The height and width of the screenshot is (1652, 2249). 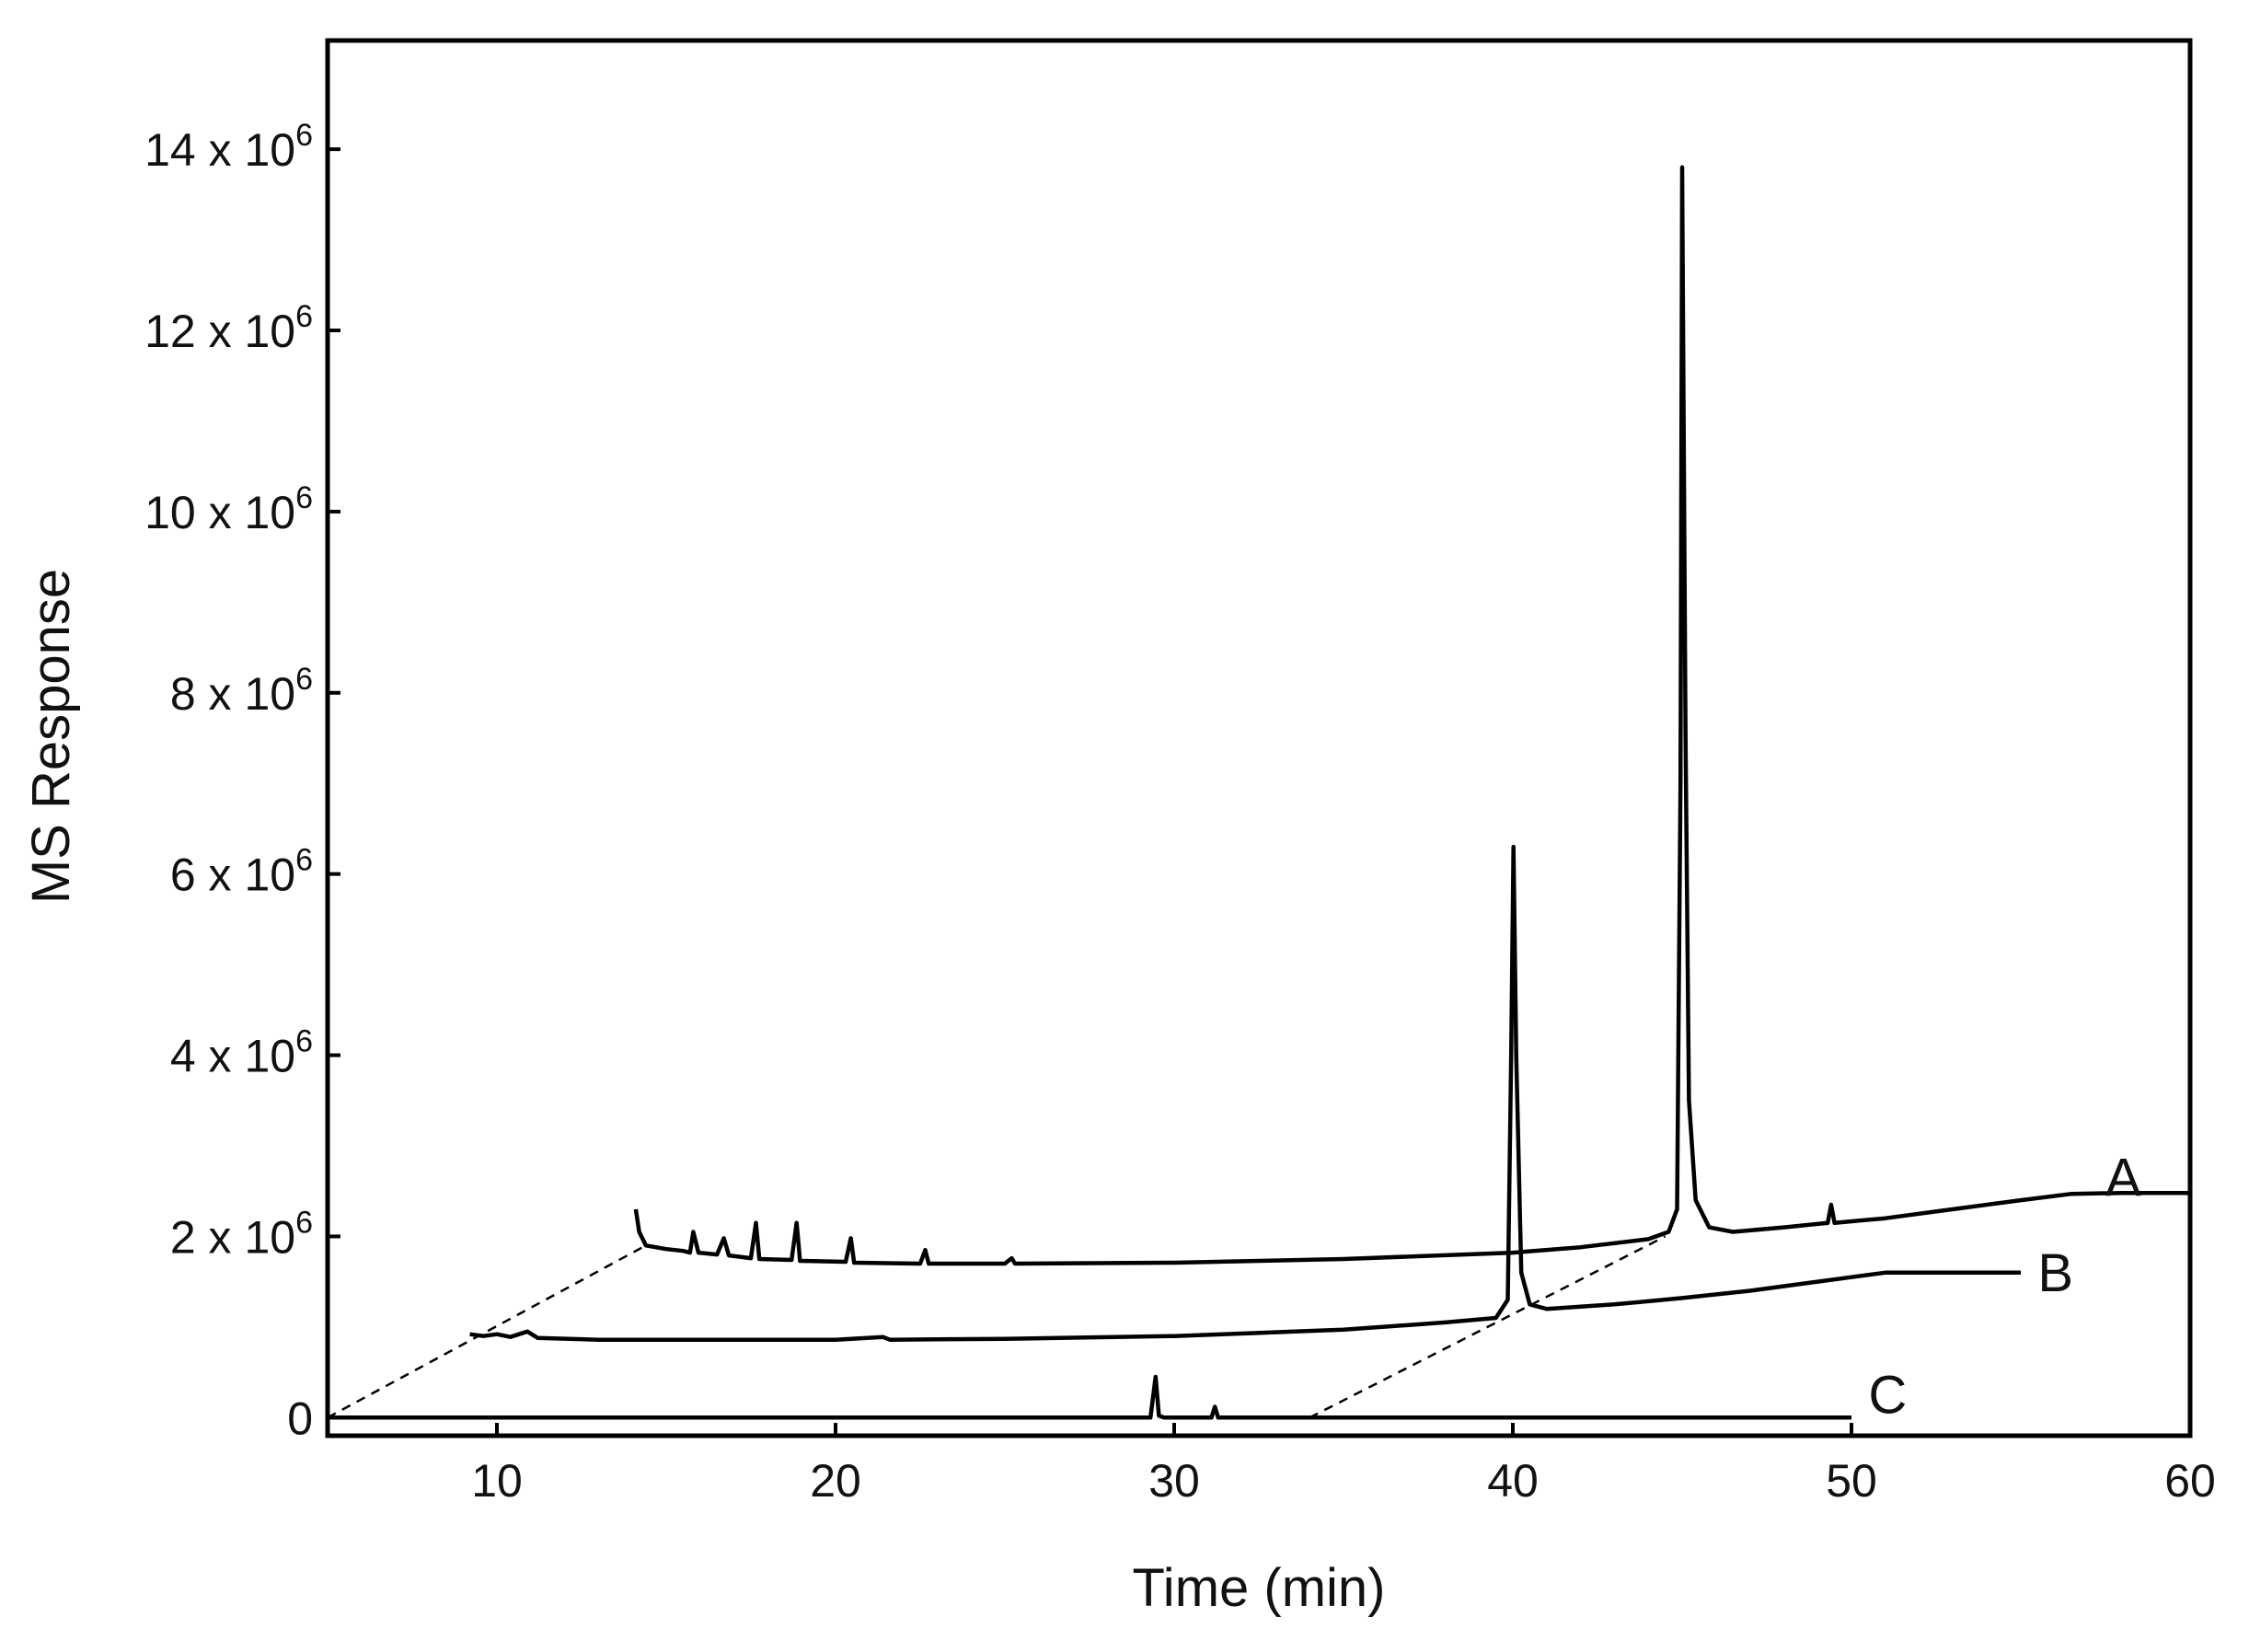 I want to click on y-tick-mantissa: 2 x 10, so click(x=232, y=1237).